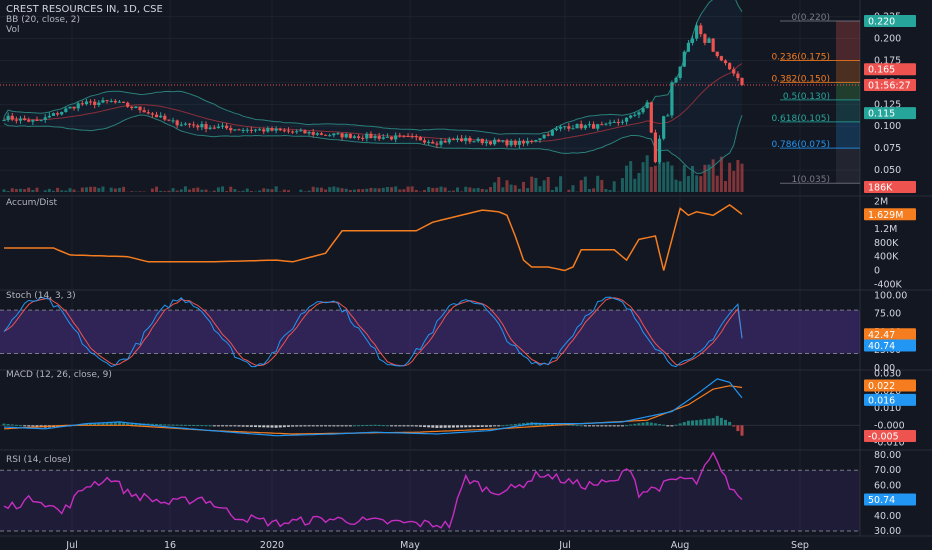 This screenshot has width=932, height=550. I want to click on fib-level-label: 0(0.220), so click(810, 18).